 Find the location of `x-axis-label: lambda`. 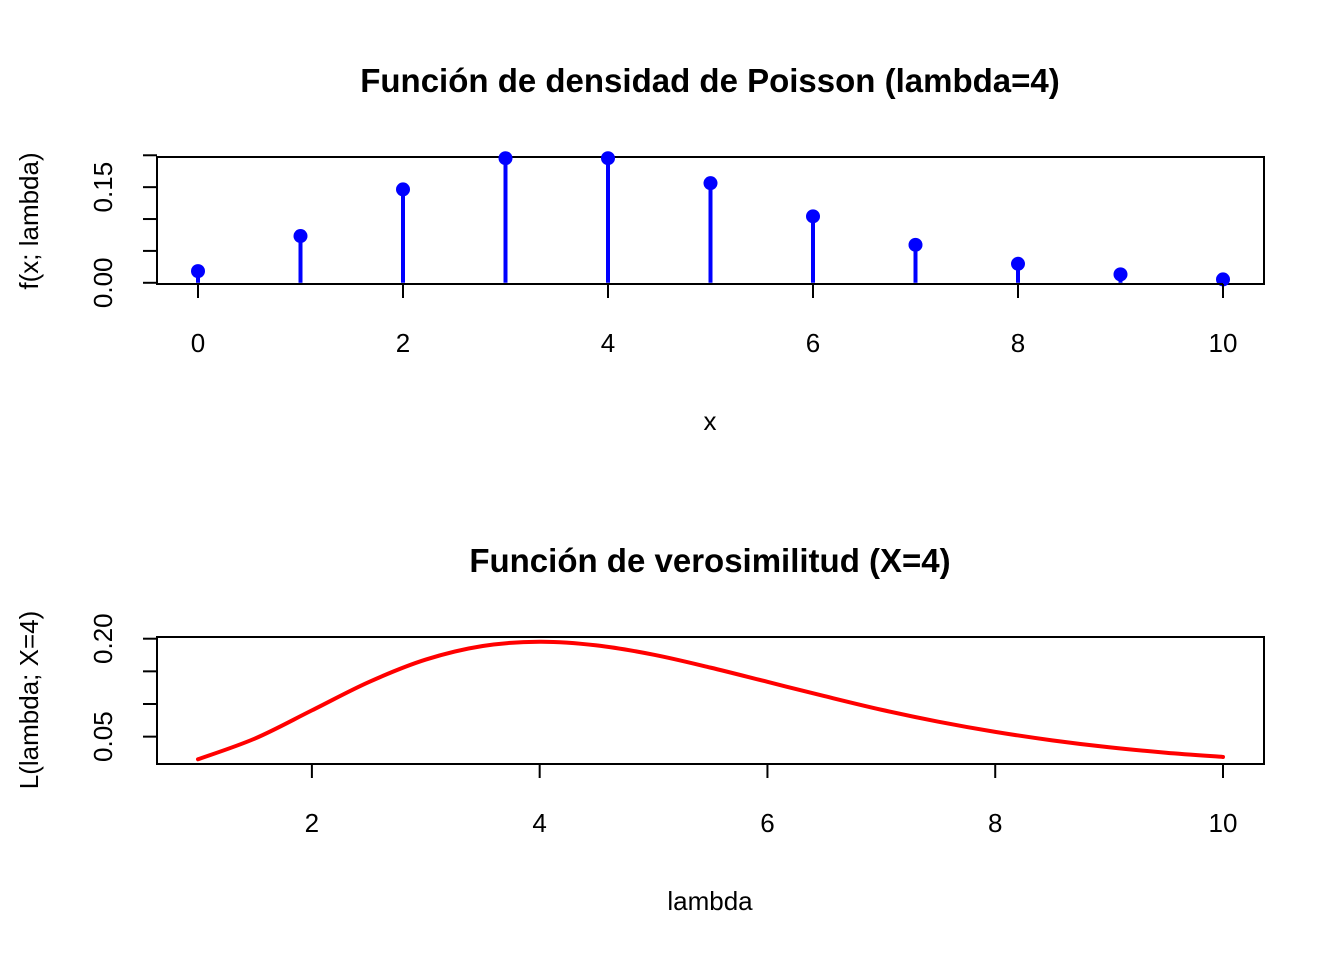

x-axis-label: lambda is located at coordinates (710, 901).